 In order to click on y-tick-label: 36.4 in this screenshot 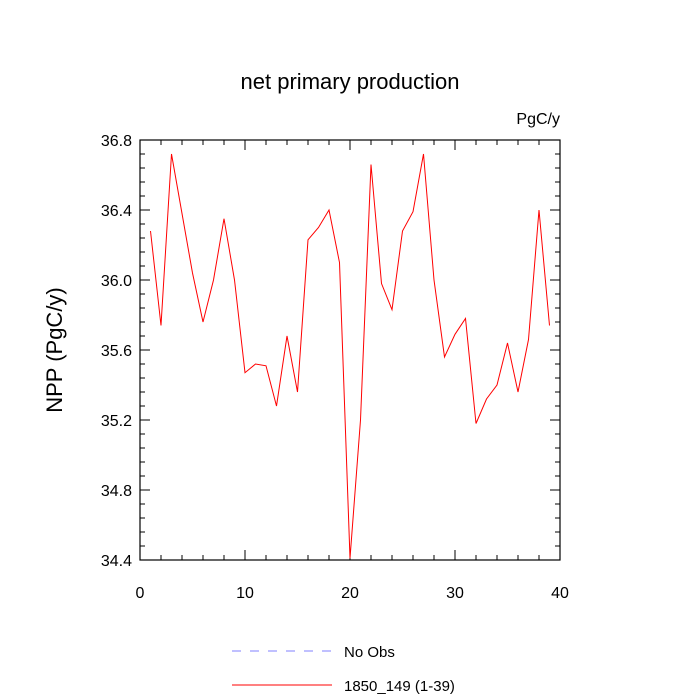, I will do `click(116, 211)`.